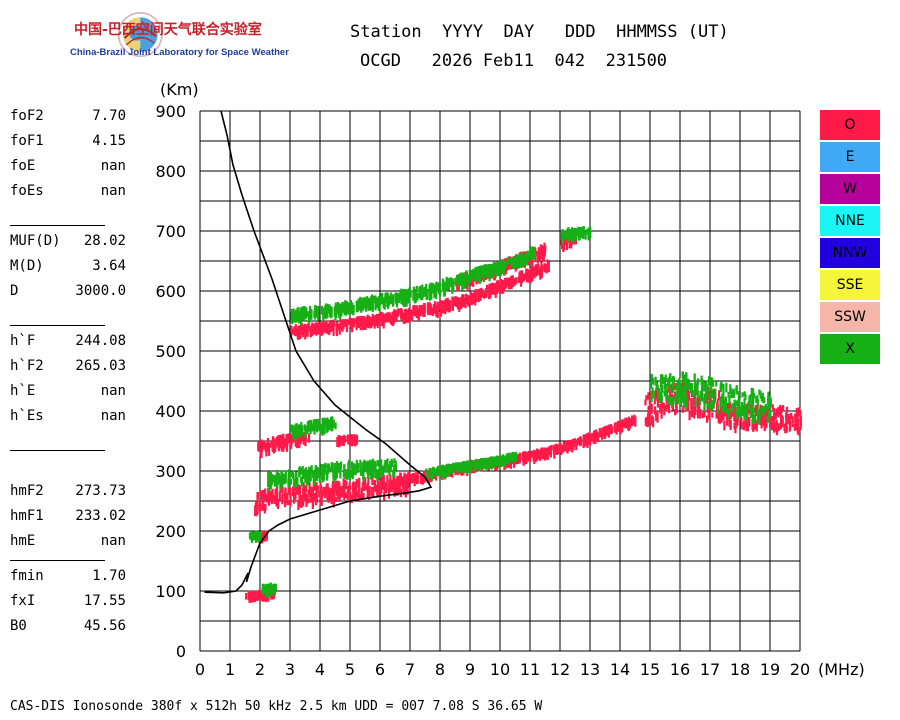 This screenshot has width=900, height=720. Describe the element at coordinates (410, 669) in the screenshot. I see `x-tick-label: 7` at that location.